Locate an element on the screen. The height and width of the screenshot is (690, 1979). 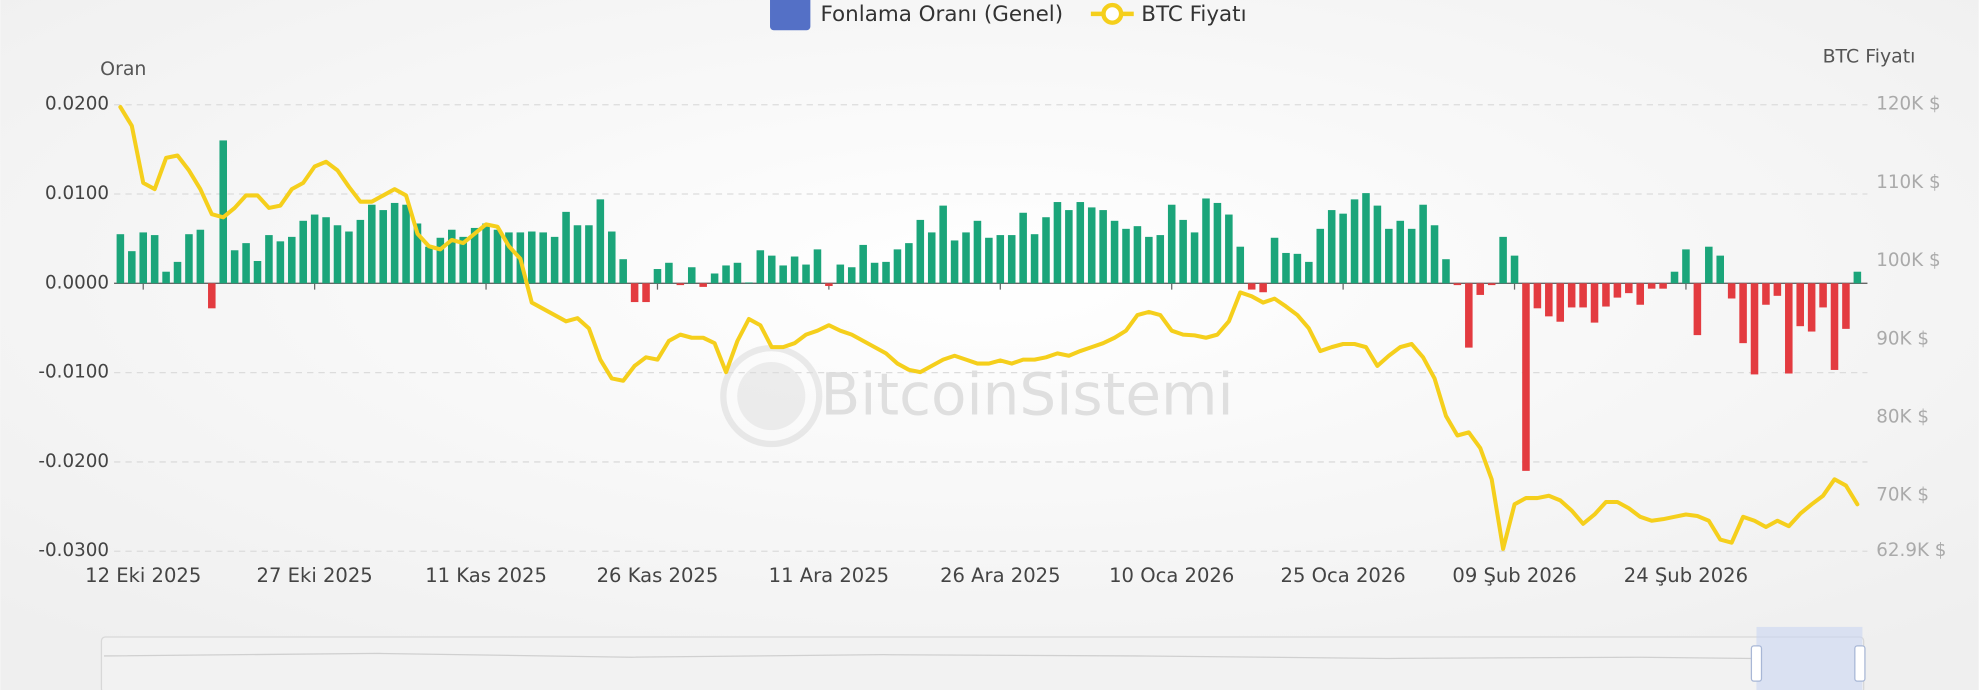
y-tick-label: 0.0200 is located at coordinates (77, 104).